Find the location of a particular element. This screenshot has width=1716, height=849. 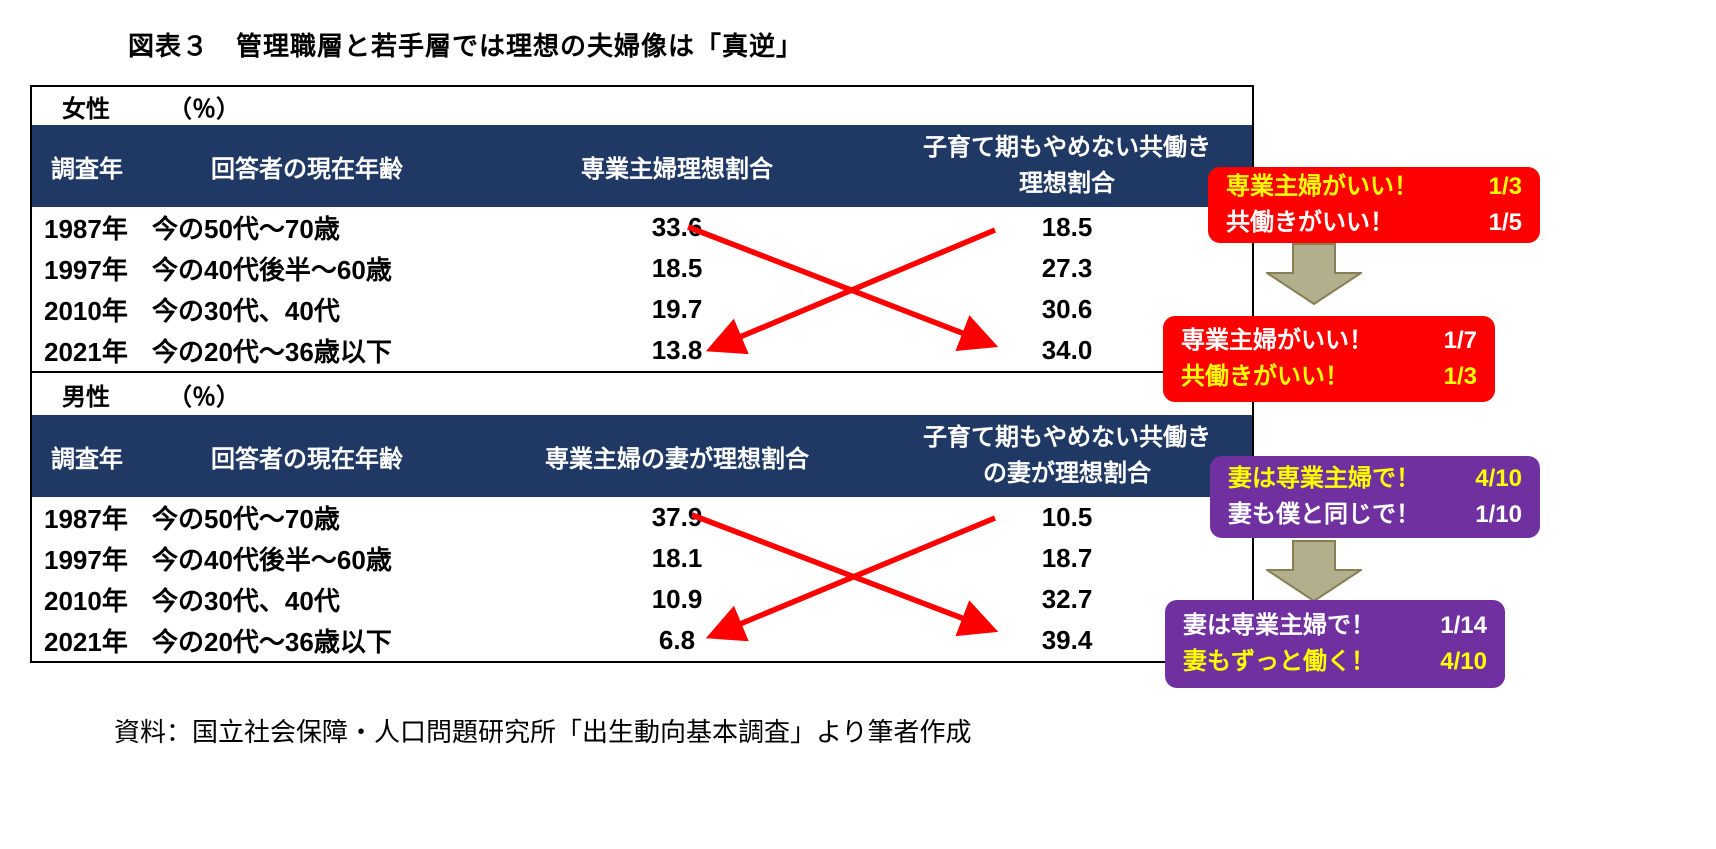

women-header-dual-income: 子育て期もやめない共働き 理想割合 is located at coordinates (1067, 165).